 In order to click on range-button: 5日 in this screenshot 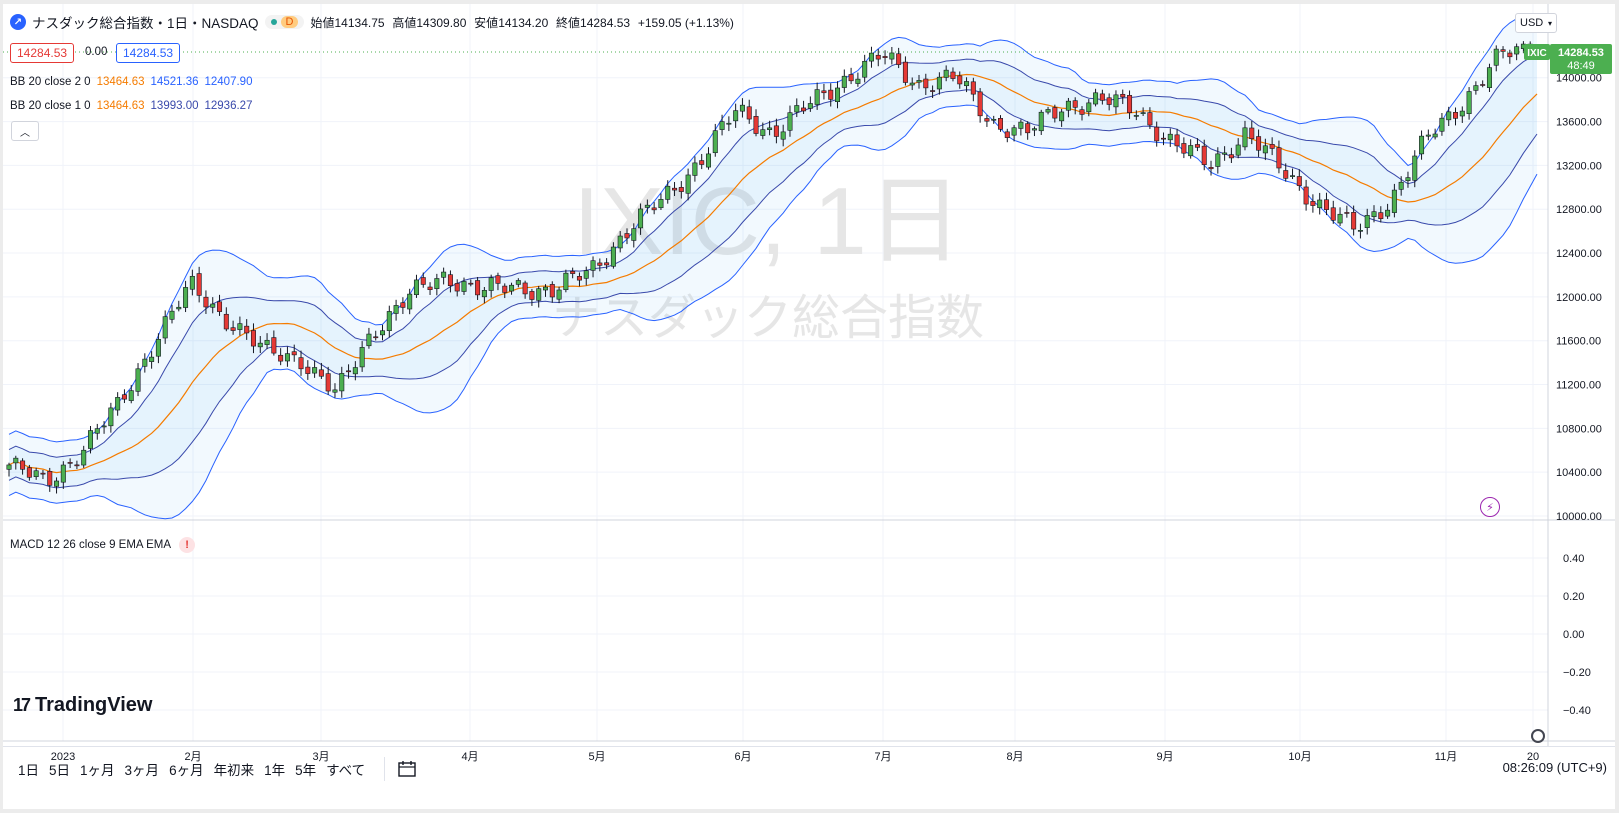, I will do `click(60, 770)`.